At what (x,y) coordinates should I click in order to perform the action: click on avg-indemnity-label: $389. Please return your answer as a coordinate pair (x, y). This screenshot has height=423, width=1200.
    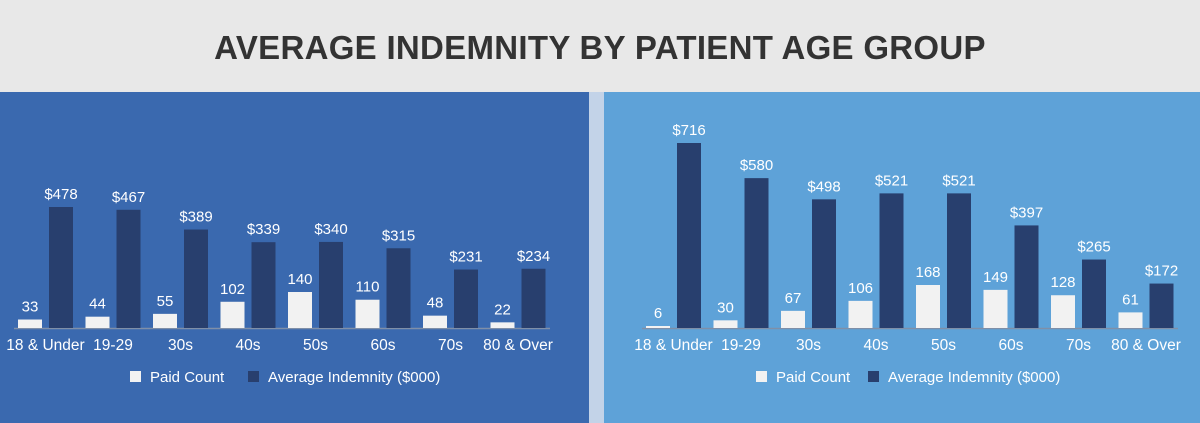
    Looking at the image, I should click on (195, 217).